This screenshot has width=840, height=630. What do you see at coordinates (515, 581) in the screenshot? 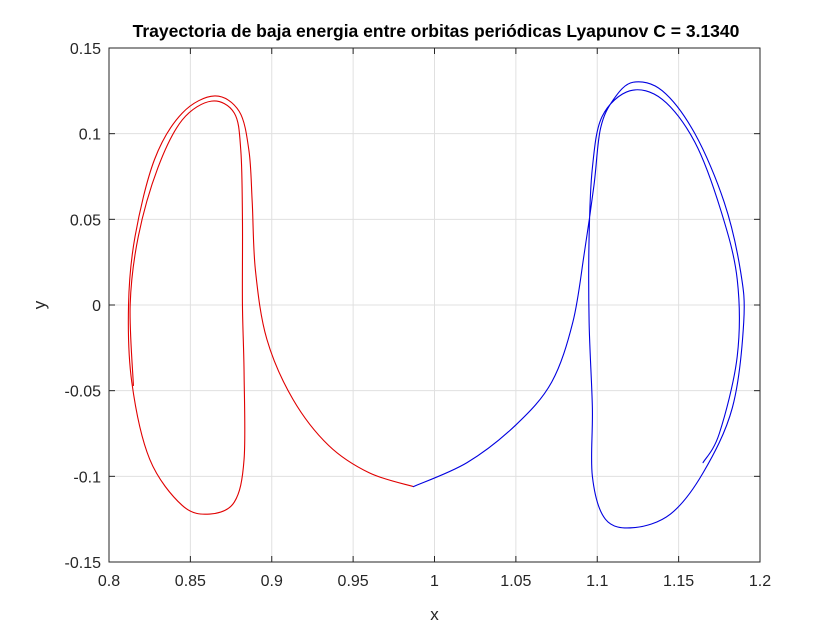
I see `x-tick-label: 1.05` at bounding box center [515, 581].